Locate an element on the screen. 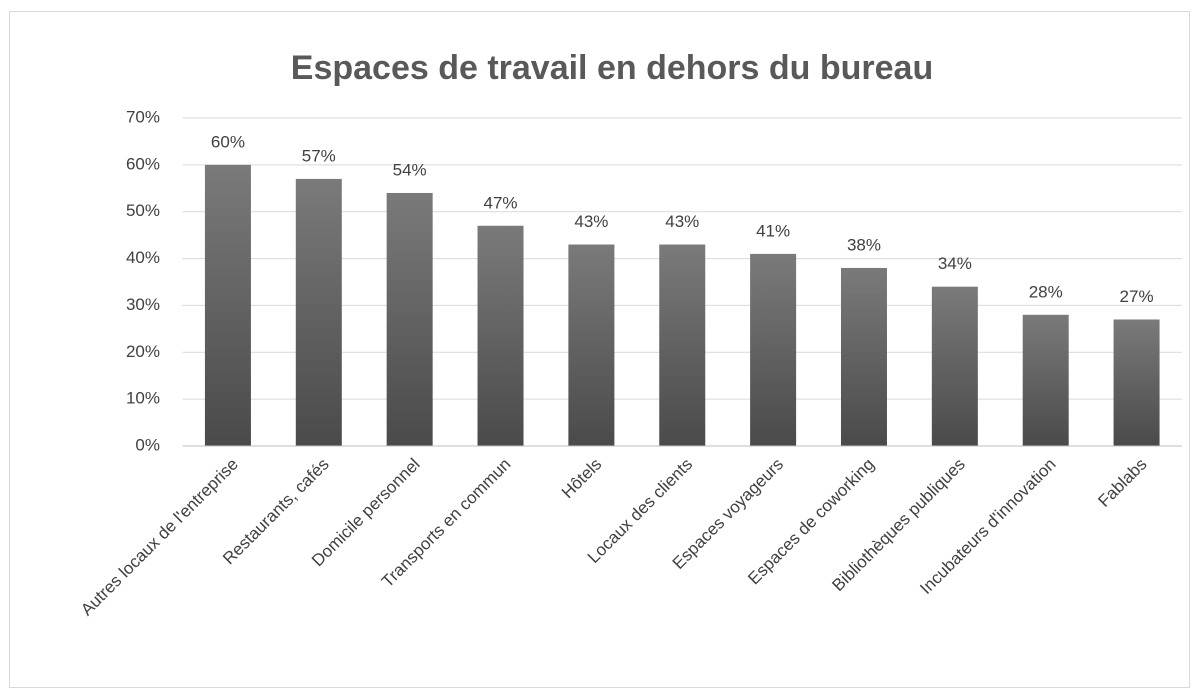 The height and width of the screenshot is (689, 1200). y-tick-label: 0% is located at coordinates (147, 444).